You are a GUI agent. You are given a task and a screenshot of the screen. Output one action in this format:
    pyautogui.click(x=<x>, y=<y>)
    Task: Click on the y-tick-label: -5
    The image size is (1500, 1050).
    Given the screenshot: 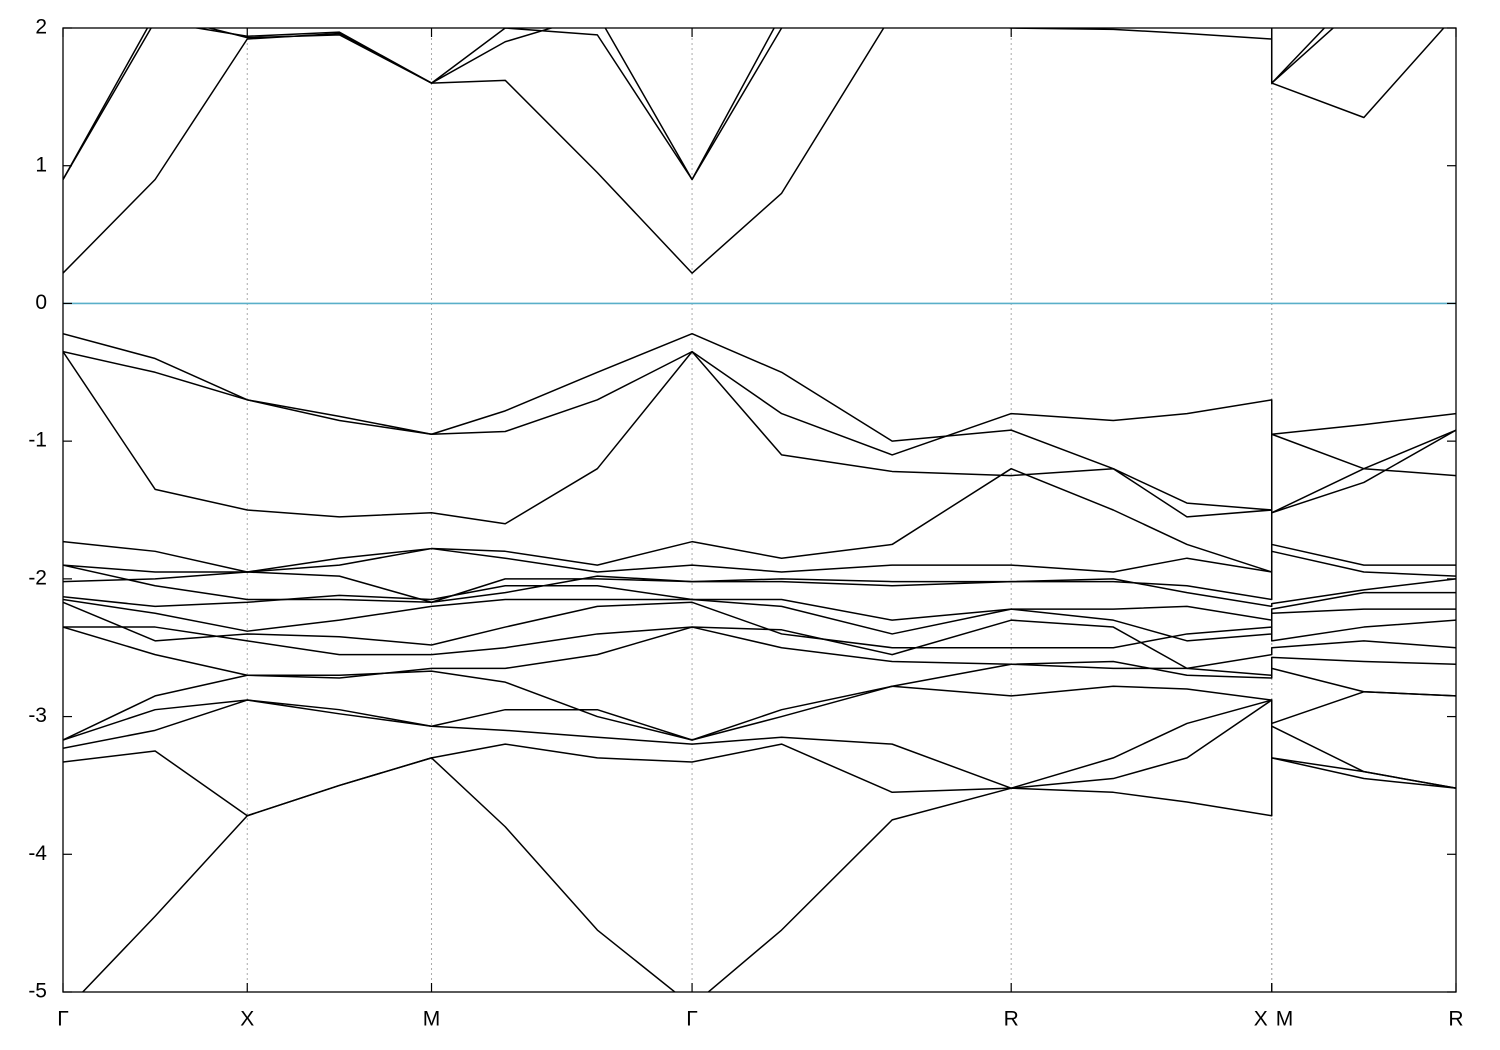 What is the action you would take?
    pyautogui.click(x=37, y=991)
    